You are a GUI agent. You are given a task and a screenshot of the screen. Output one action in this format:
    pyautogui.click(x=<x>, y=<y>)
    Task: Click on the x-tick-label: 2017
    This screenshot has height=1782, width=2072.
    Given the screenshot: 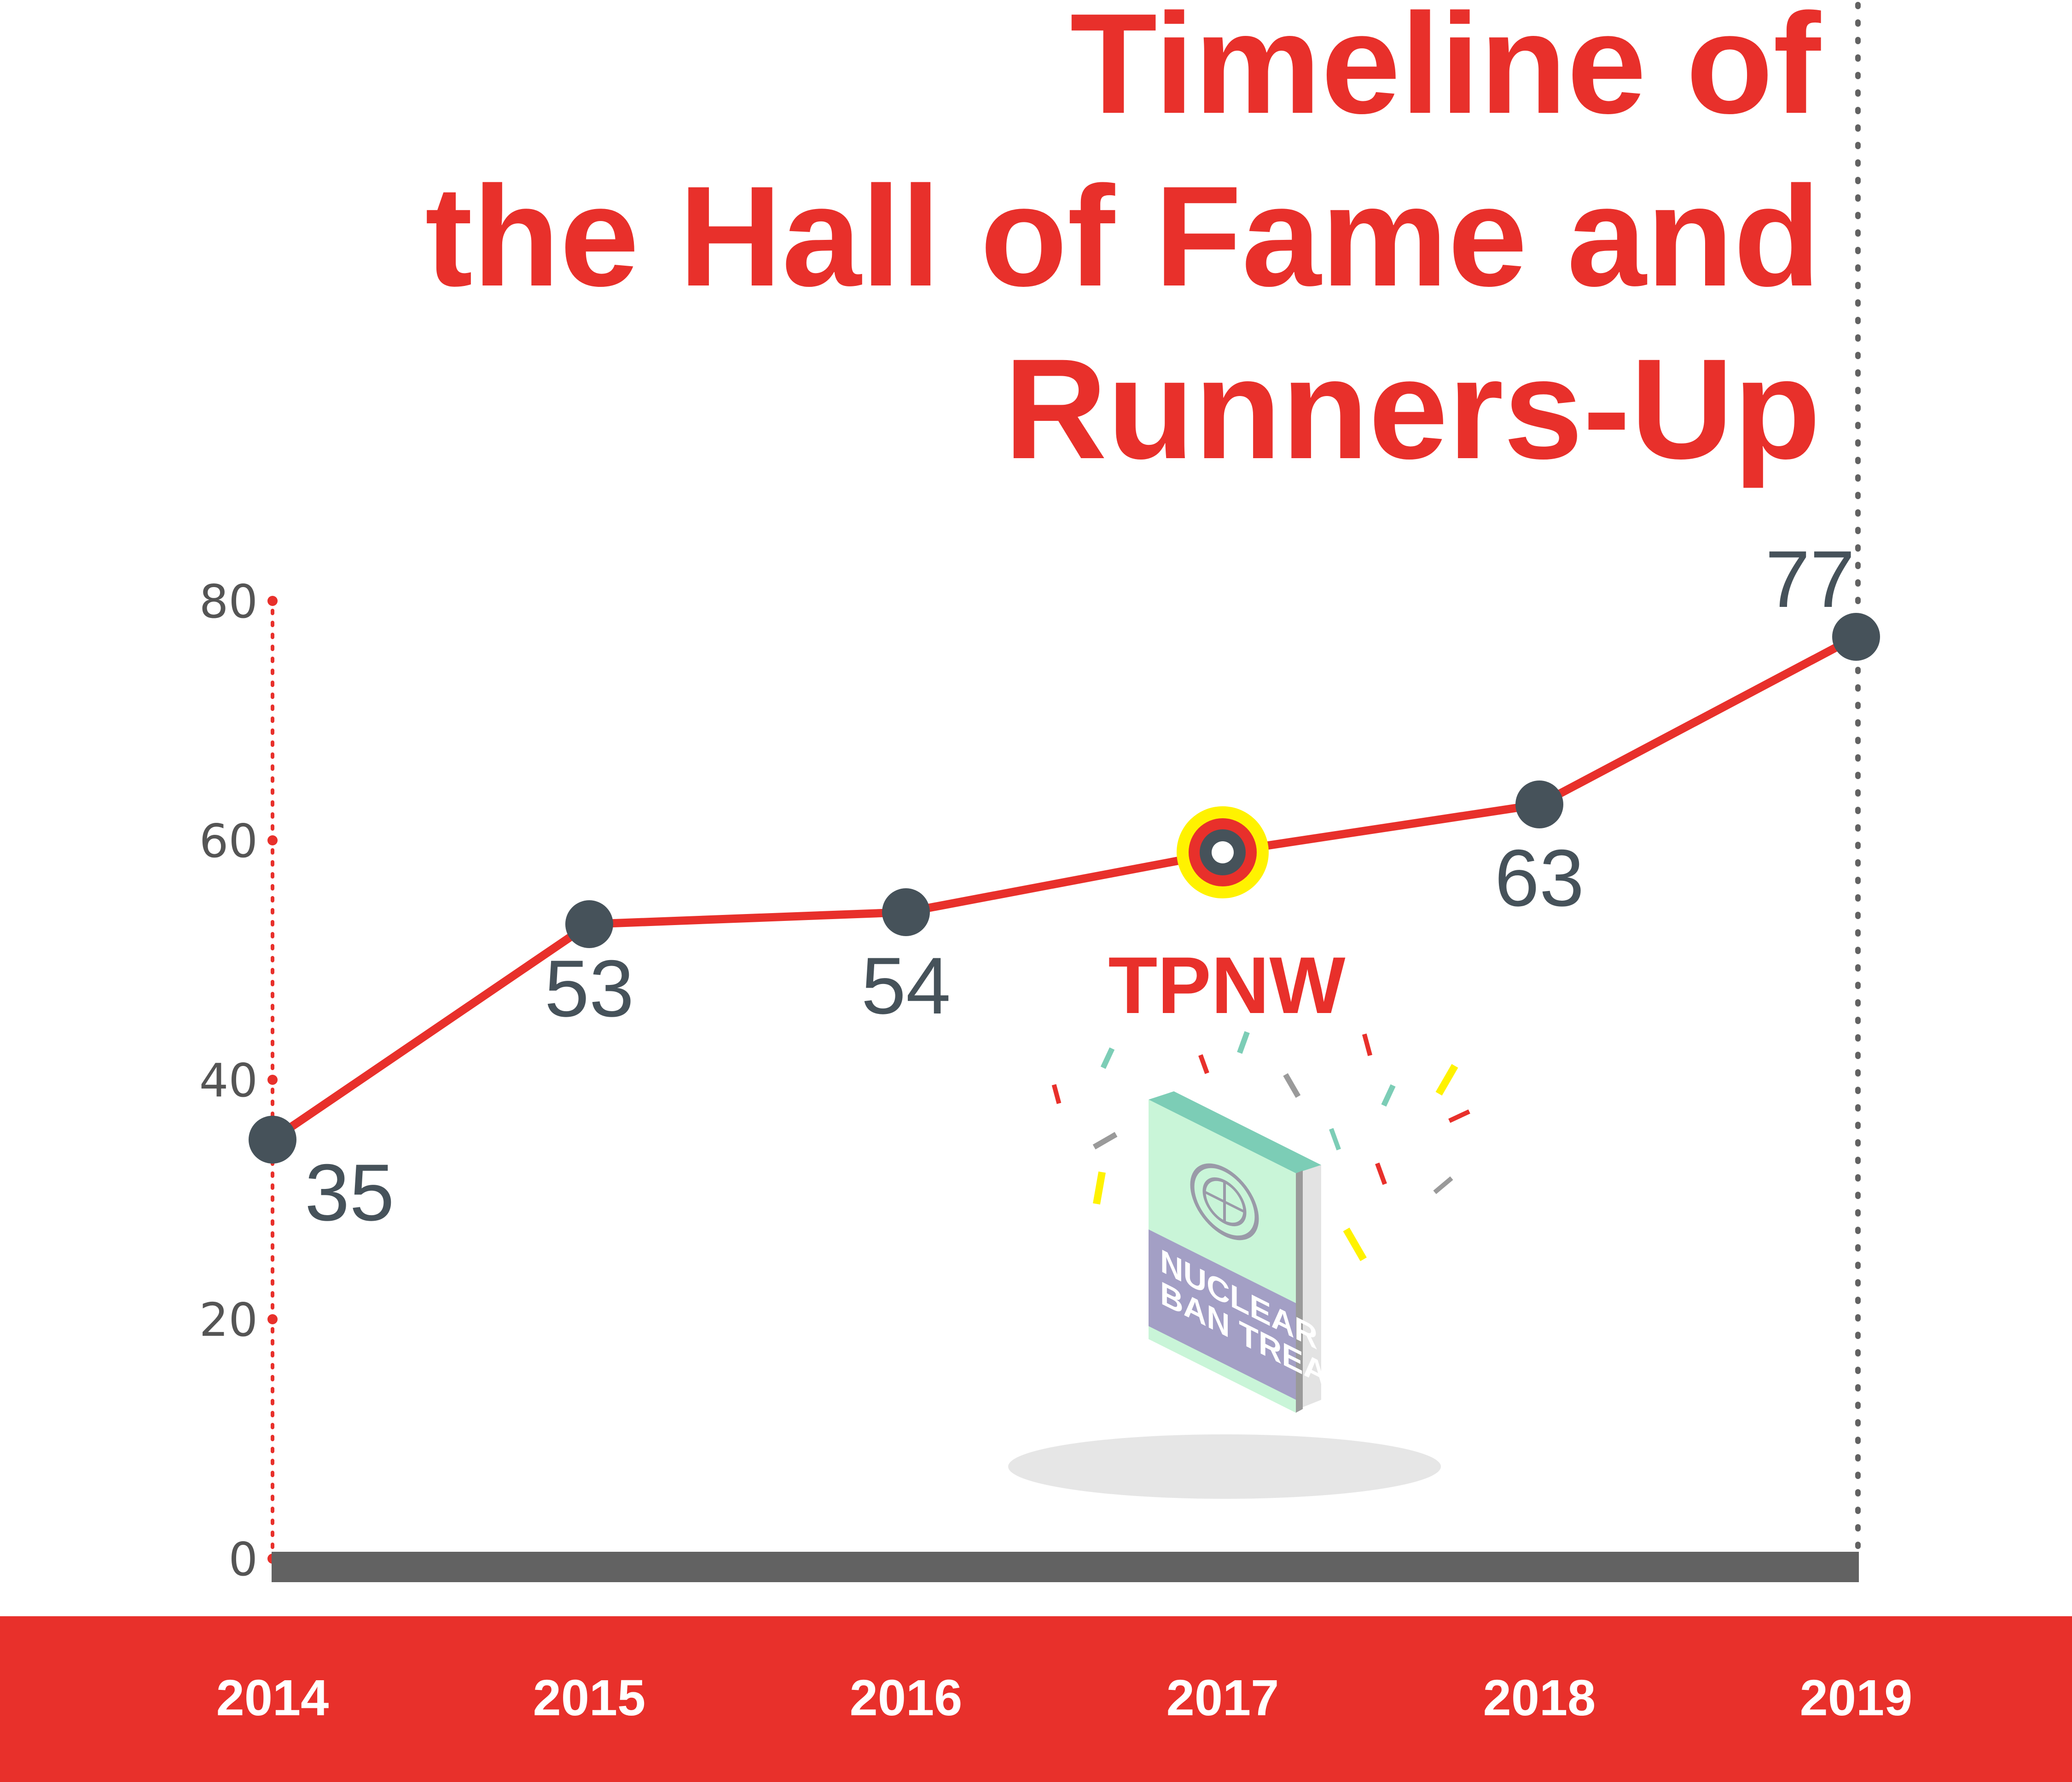 What is the action you would take?
    pyautogui.click(x=1223, y=1698)
    